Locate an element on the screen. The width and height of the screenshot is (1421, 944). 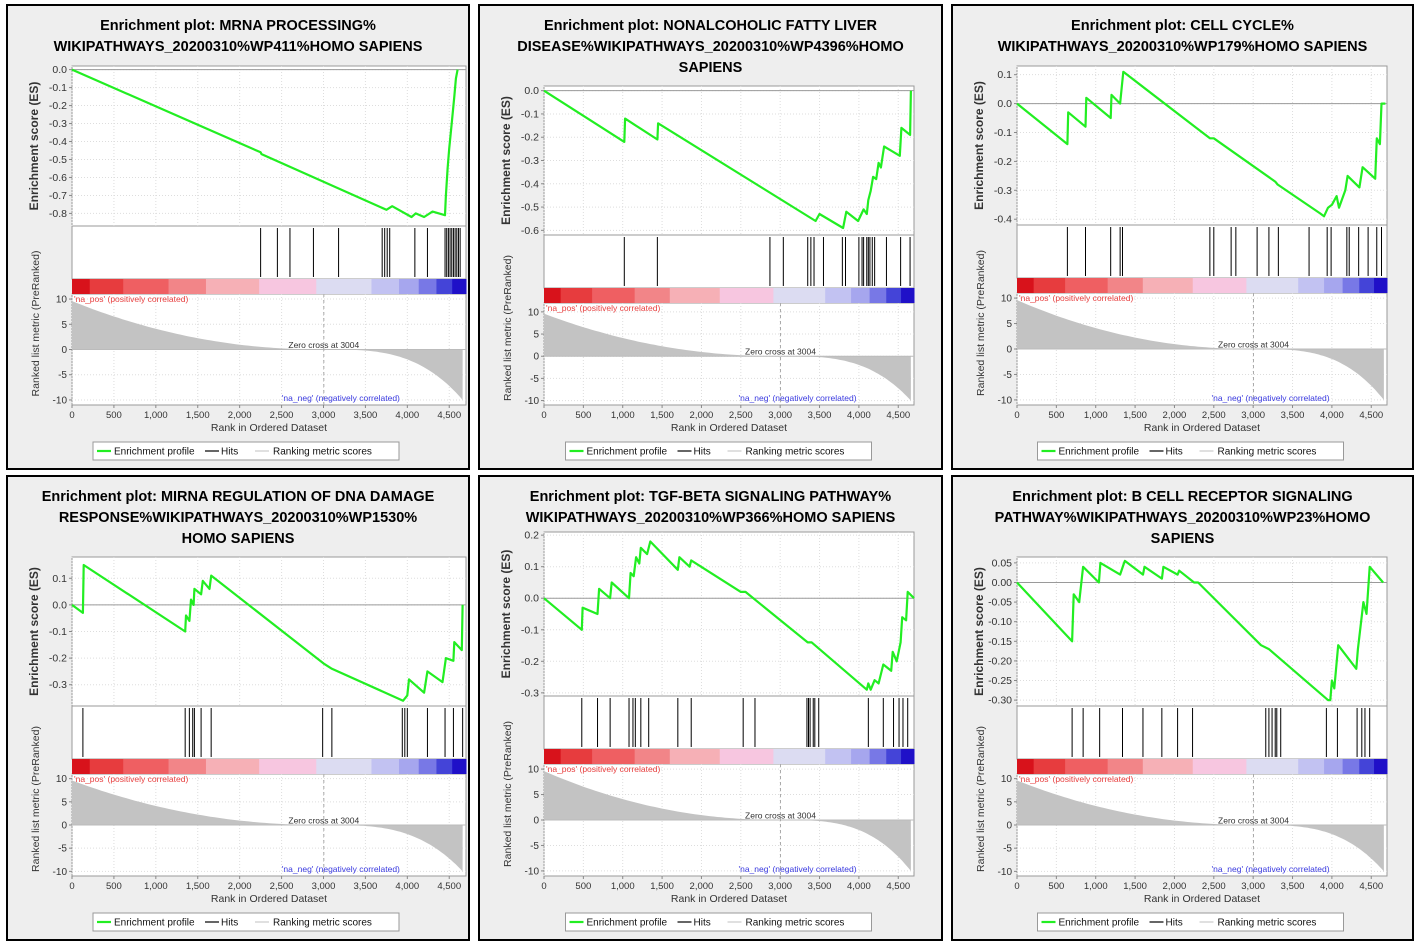
metric-axis-label: Ranked list metric (PreRanked) is located at coordinates (981, 323).